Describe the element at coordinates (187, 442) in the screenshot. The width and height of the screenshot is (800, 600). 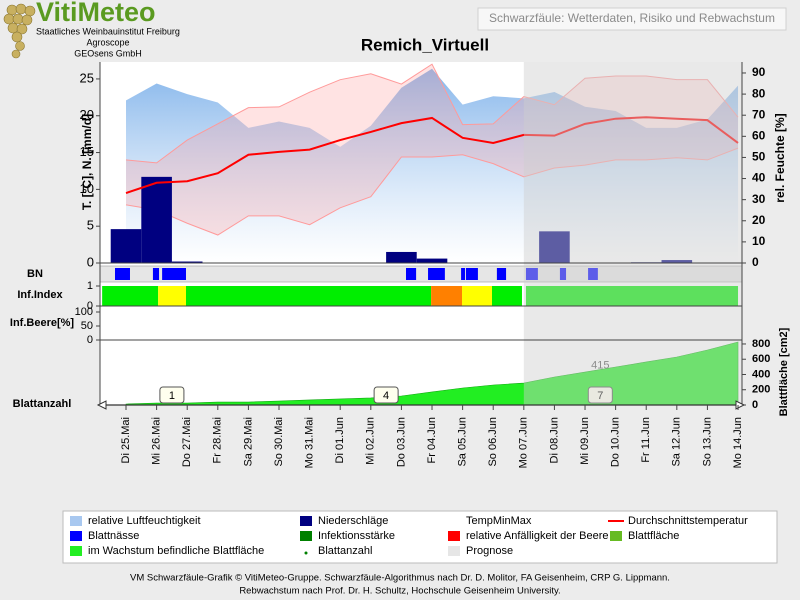
I see `x-tick-label: Do 27.Mai` at that location.